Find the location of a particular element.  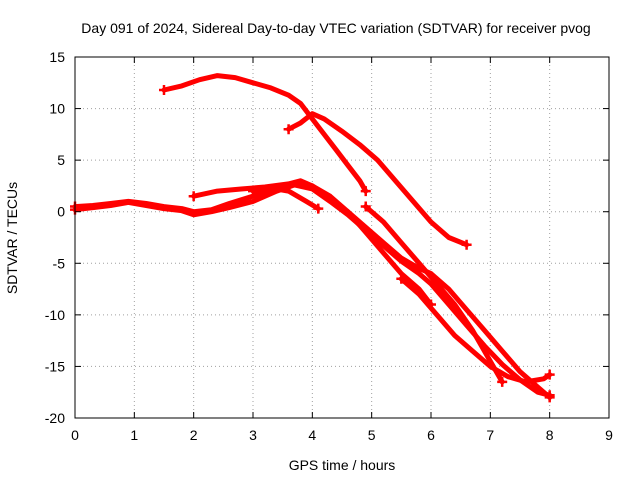

y-axis-label: SDTVAR / TECUs is located at coordinates (12, 238).